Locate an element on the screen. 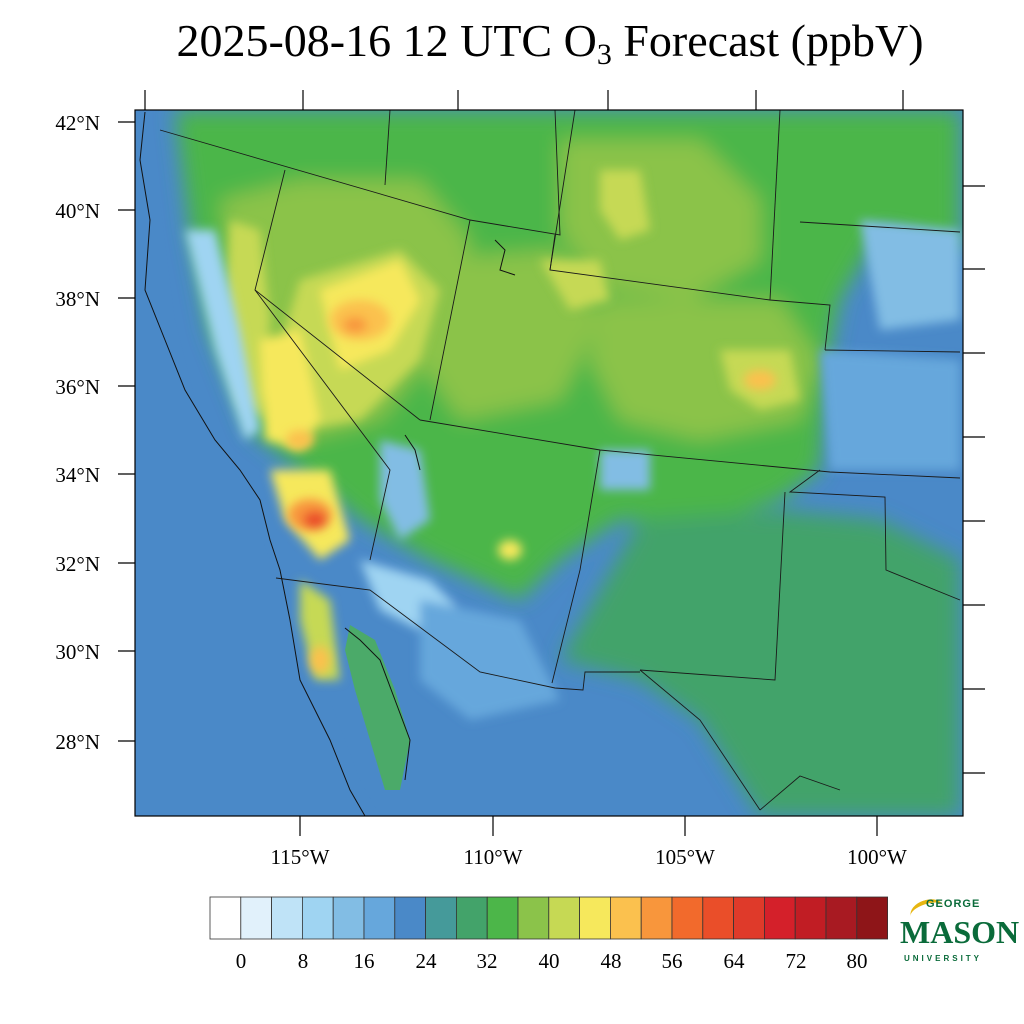 The width and height of the screenshot is (1024, 1024). lat-label-36: 36°N is located at coordinates (77, 387).